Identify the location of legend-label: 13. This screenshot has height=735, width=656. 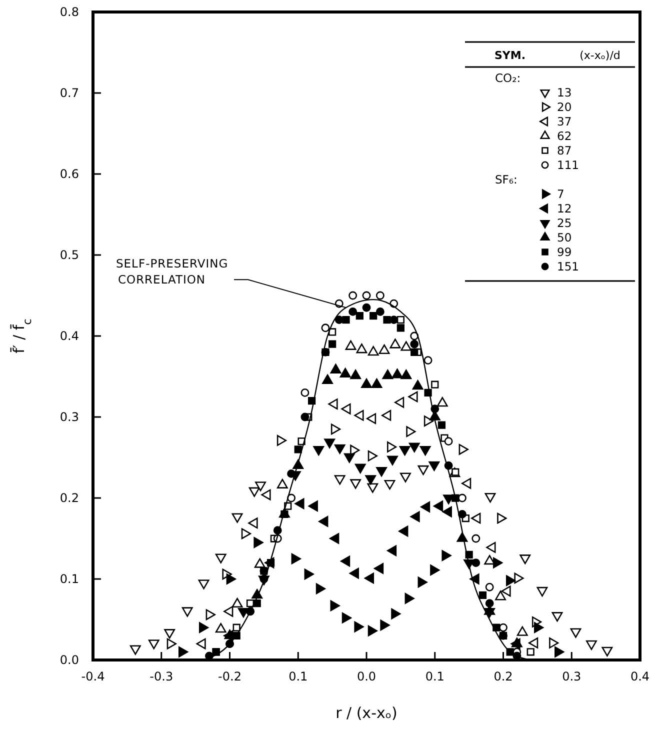
(564, 93).